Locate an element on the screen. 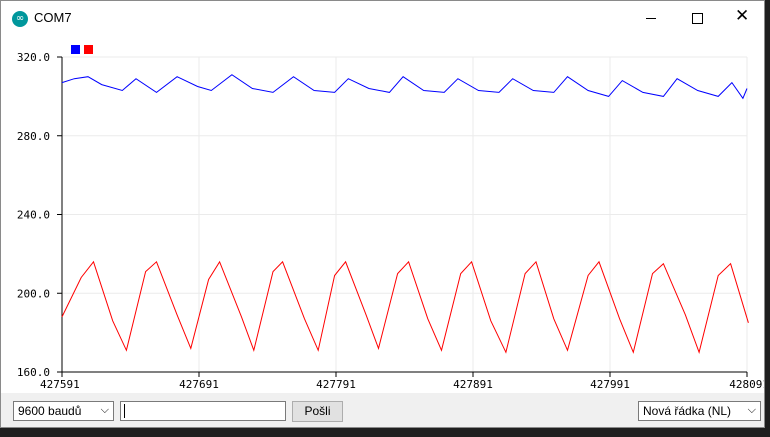 The height and width of the screenshot is (437, 770). maximize-icon is located at coordinates (697, 18).